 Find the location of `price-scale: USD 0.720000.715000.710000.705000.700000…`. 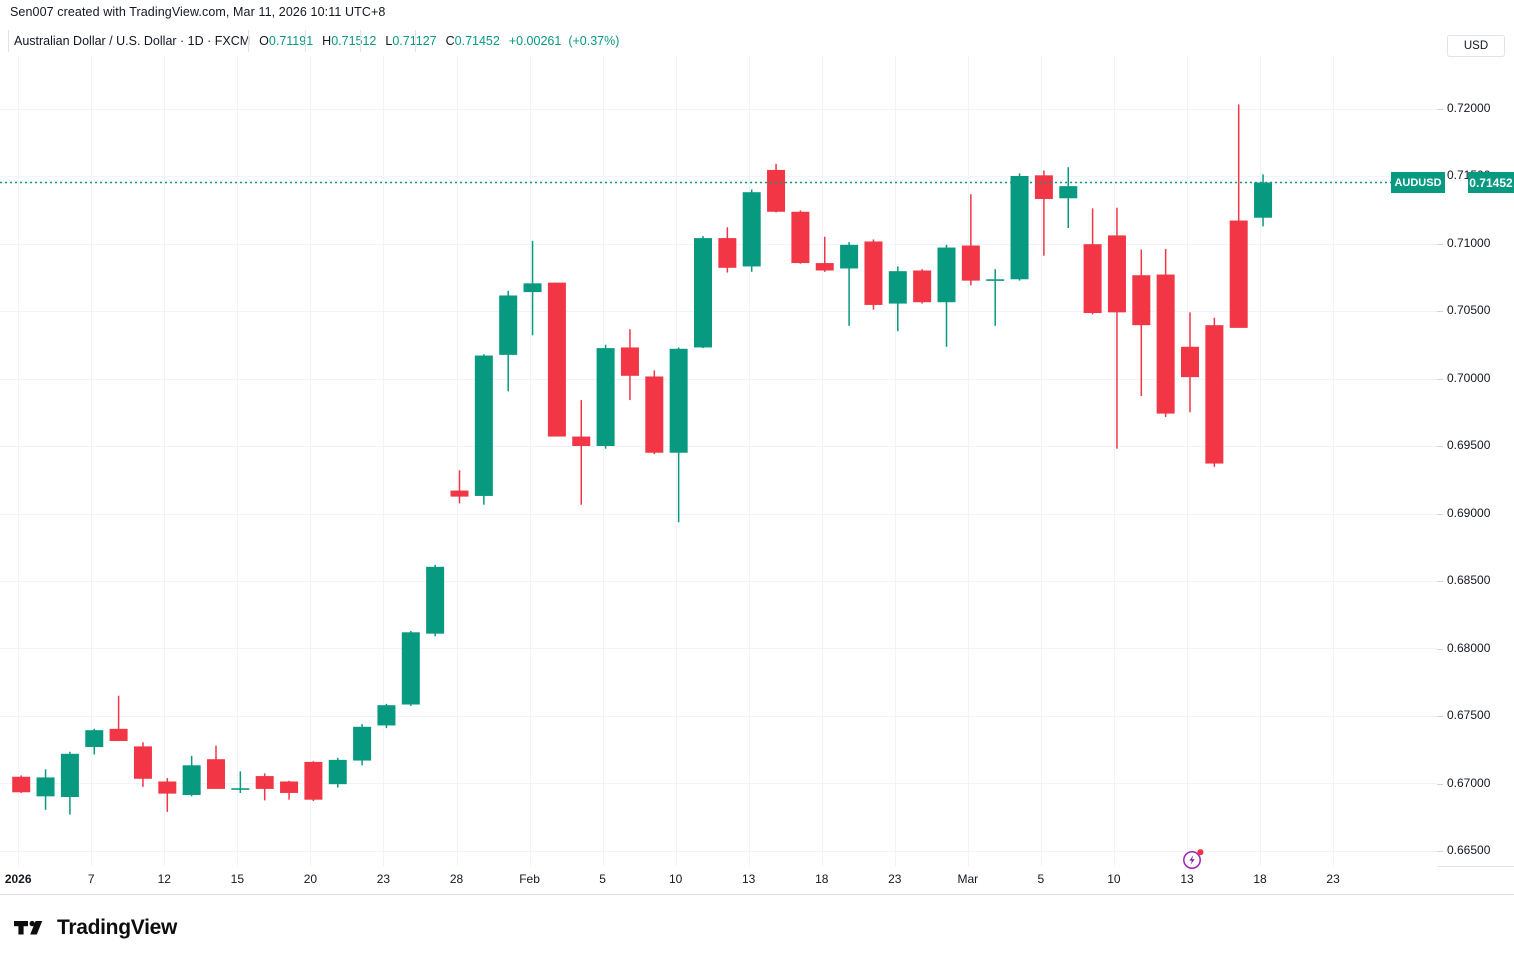

price-scale: USD 0.720000.715000.710000.705000.700000… is located at coordinates (1475, 448).